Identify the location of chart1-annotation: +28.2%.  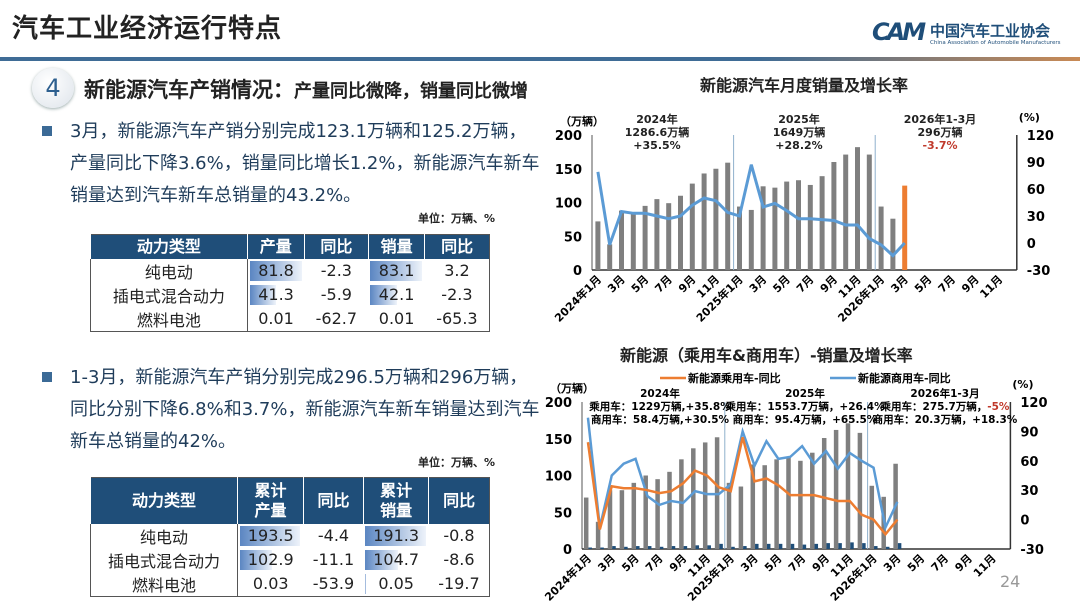
(798, 145).